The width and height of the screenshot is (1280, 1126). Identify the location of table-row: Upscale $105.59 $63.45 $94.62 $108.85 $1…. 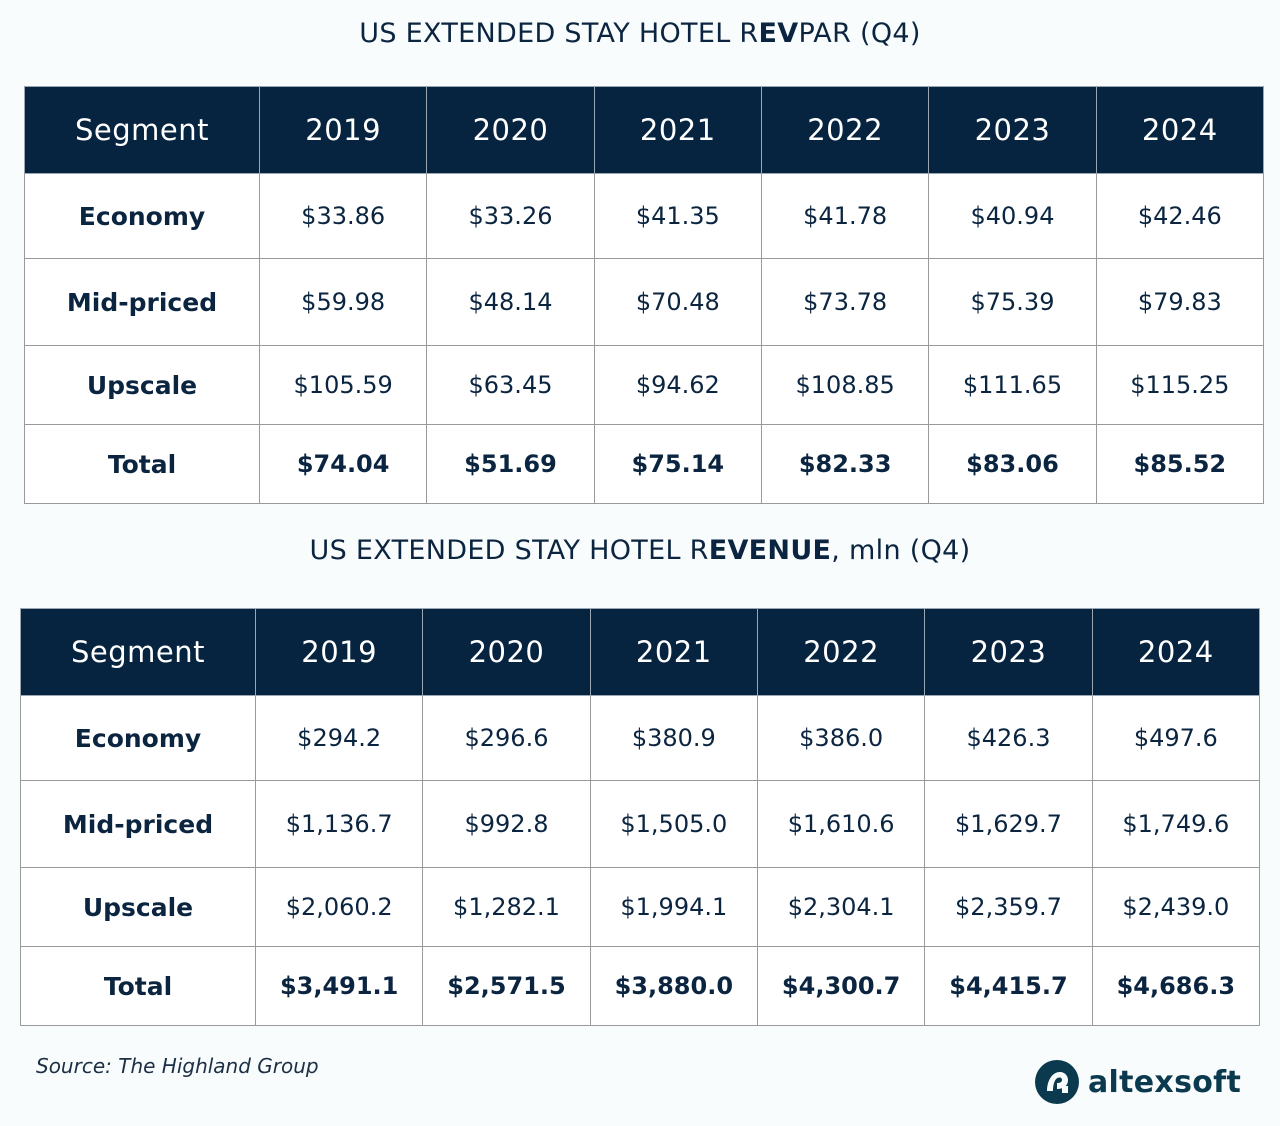
(644, 385).